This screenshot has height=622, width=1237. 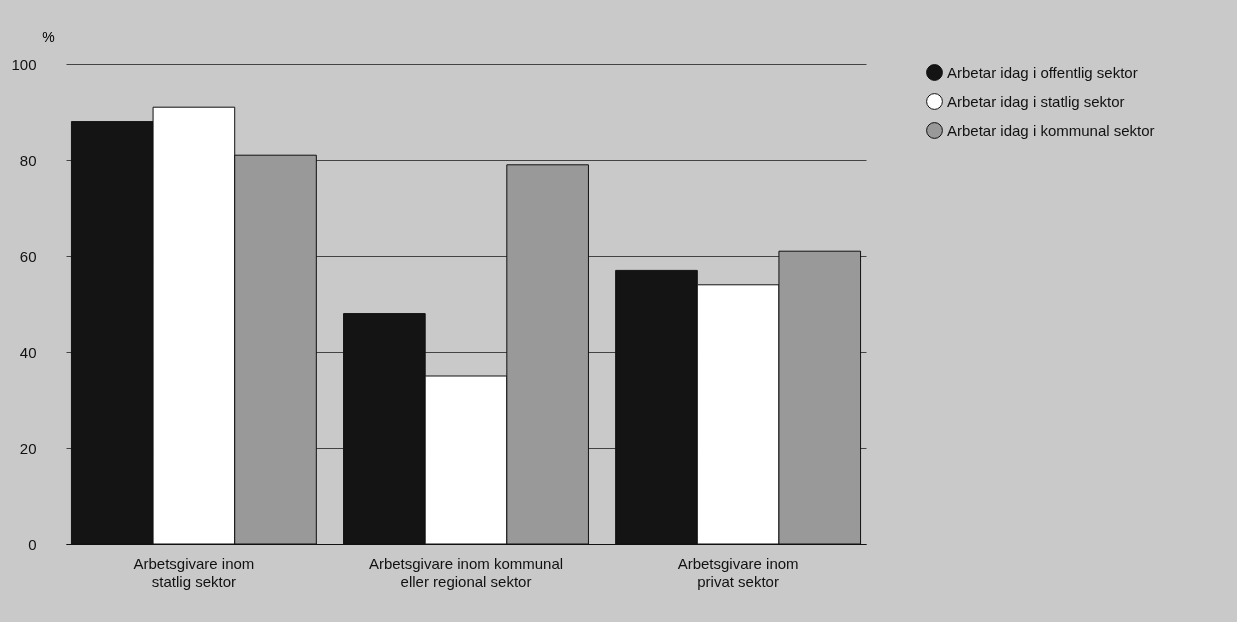 I want to click on x-tick-label: Arbetsgivare inom privat sektor, so click(x=738, y=572).